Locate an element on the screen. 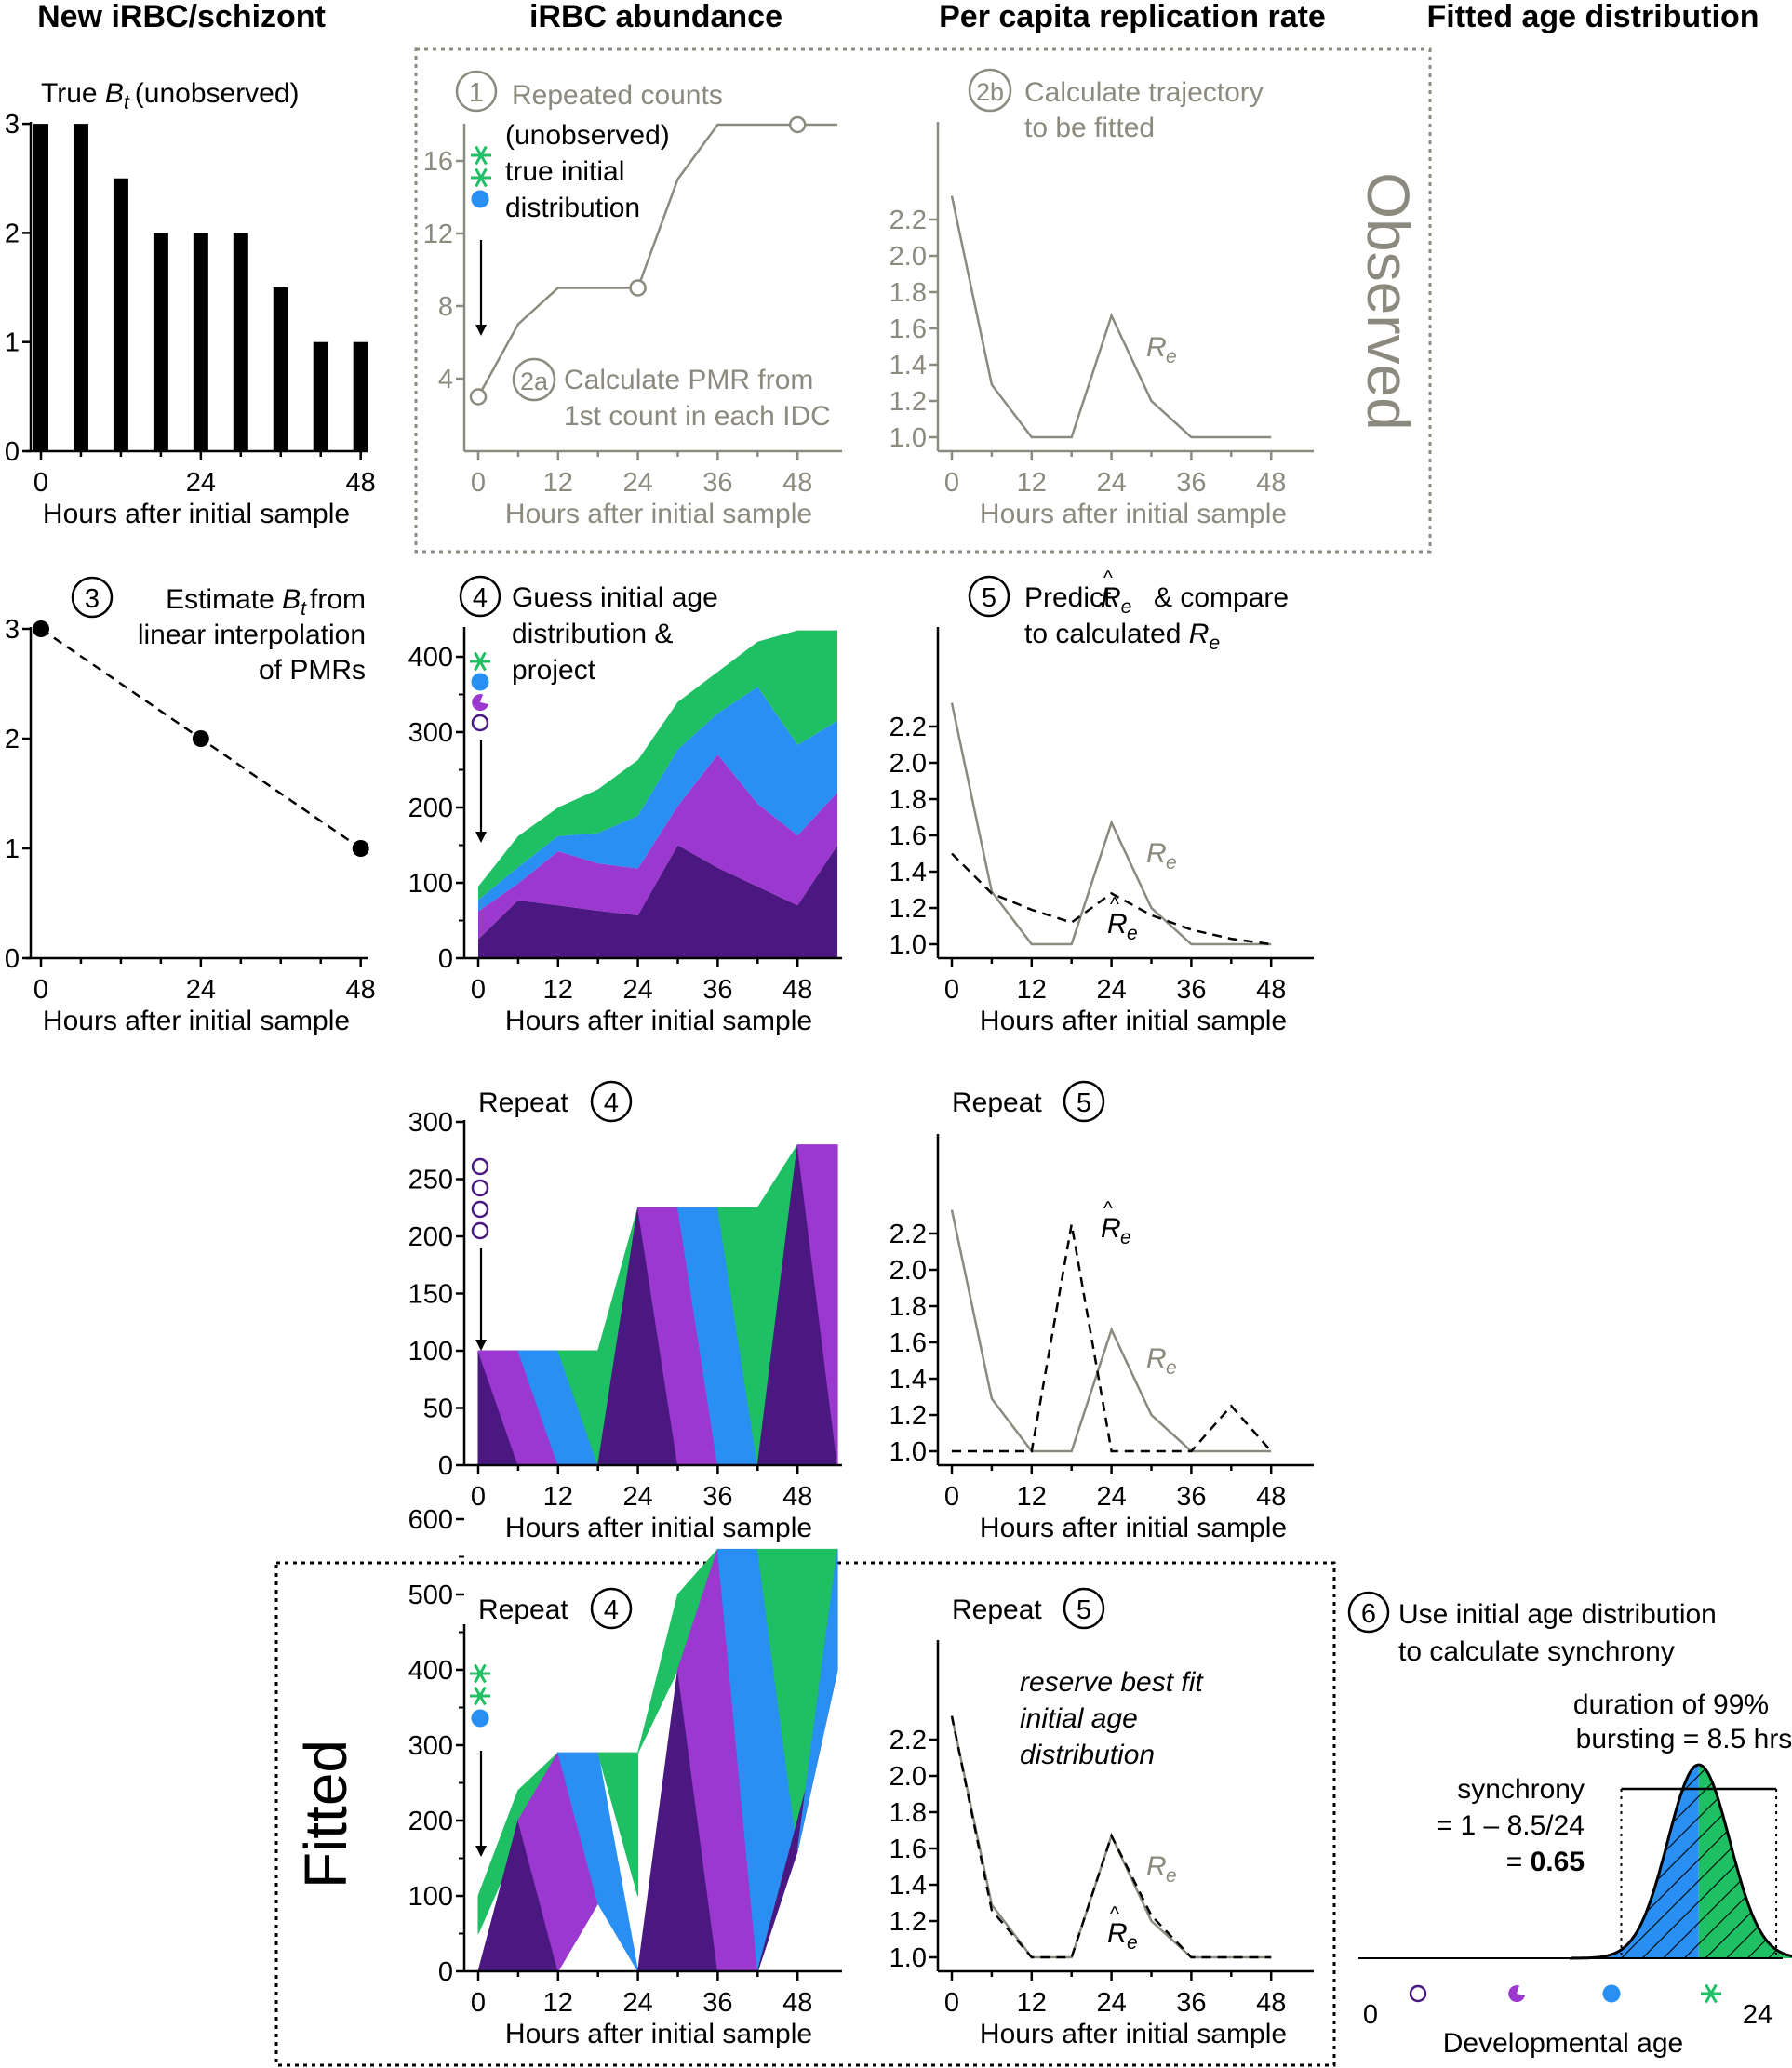  y-tick-label: 16 is located at coordinates (438, 162).